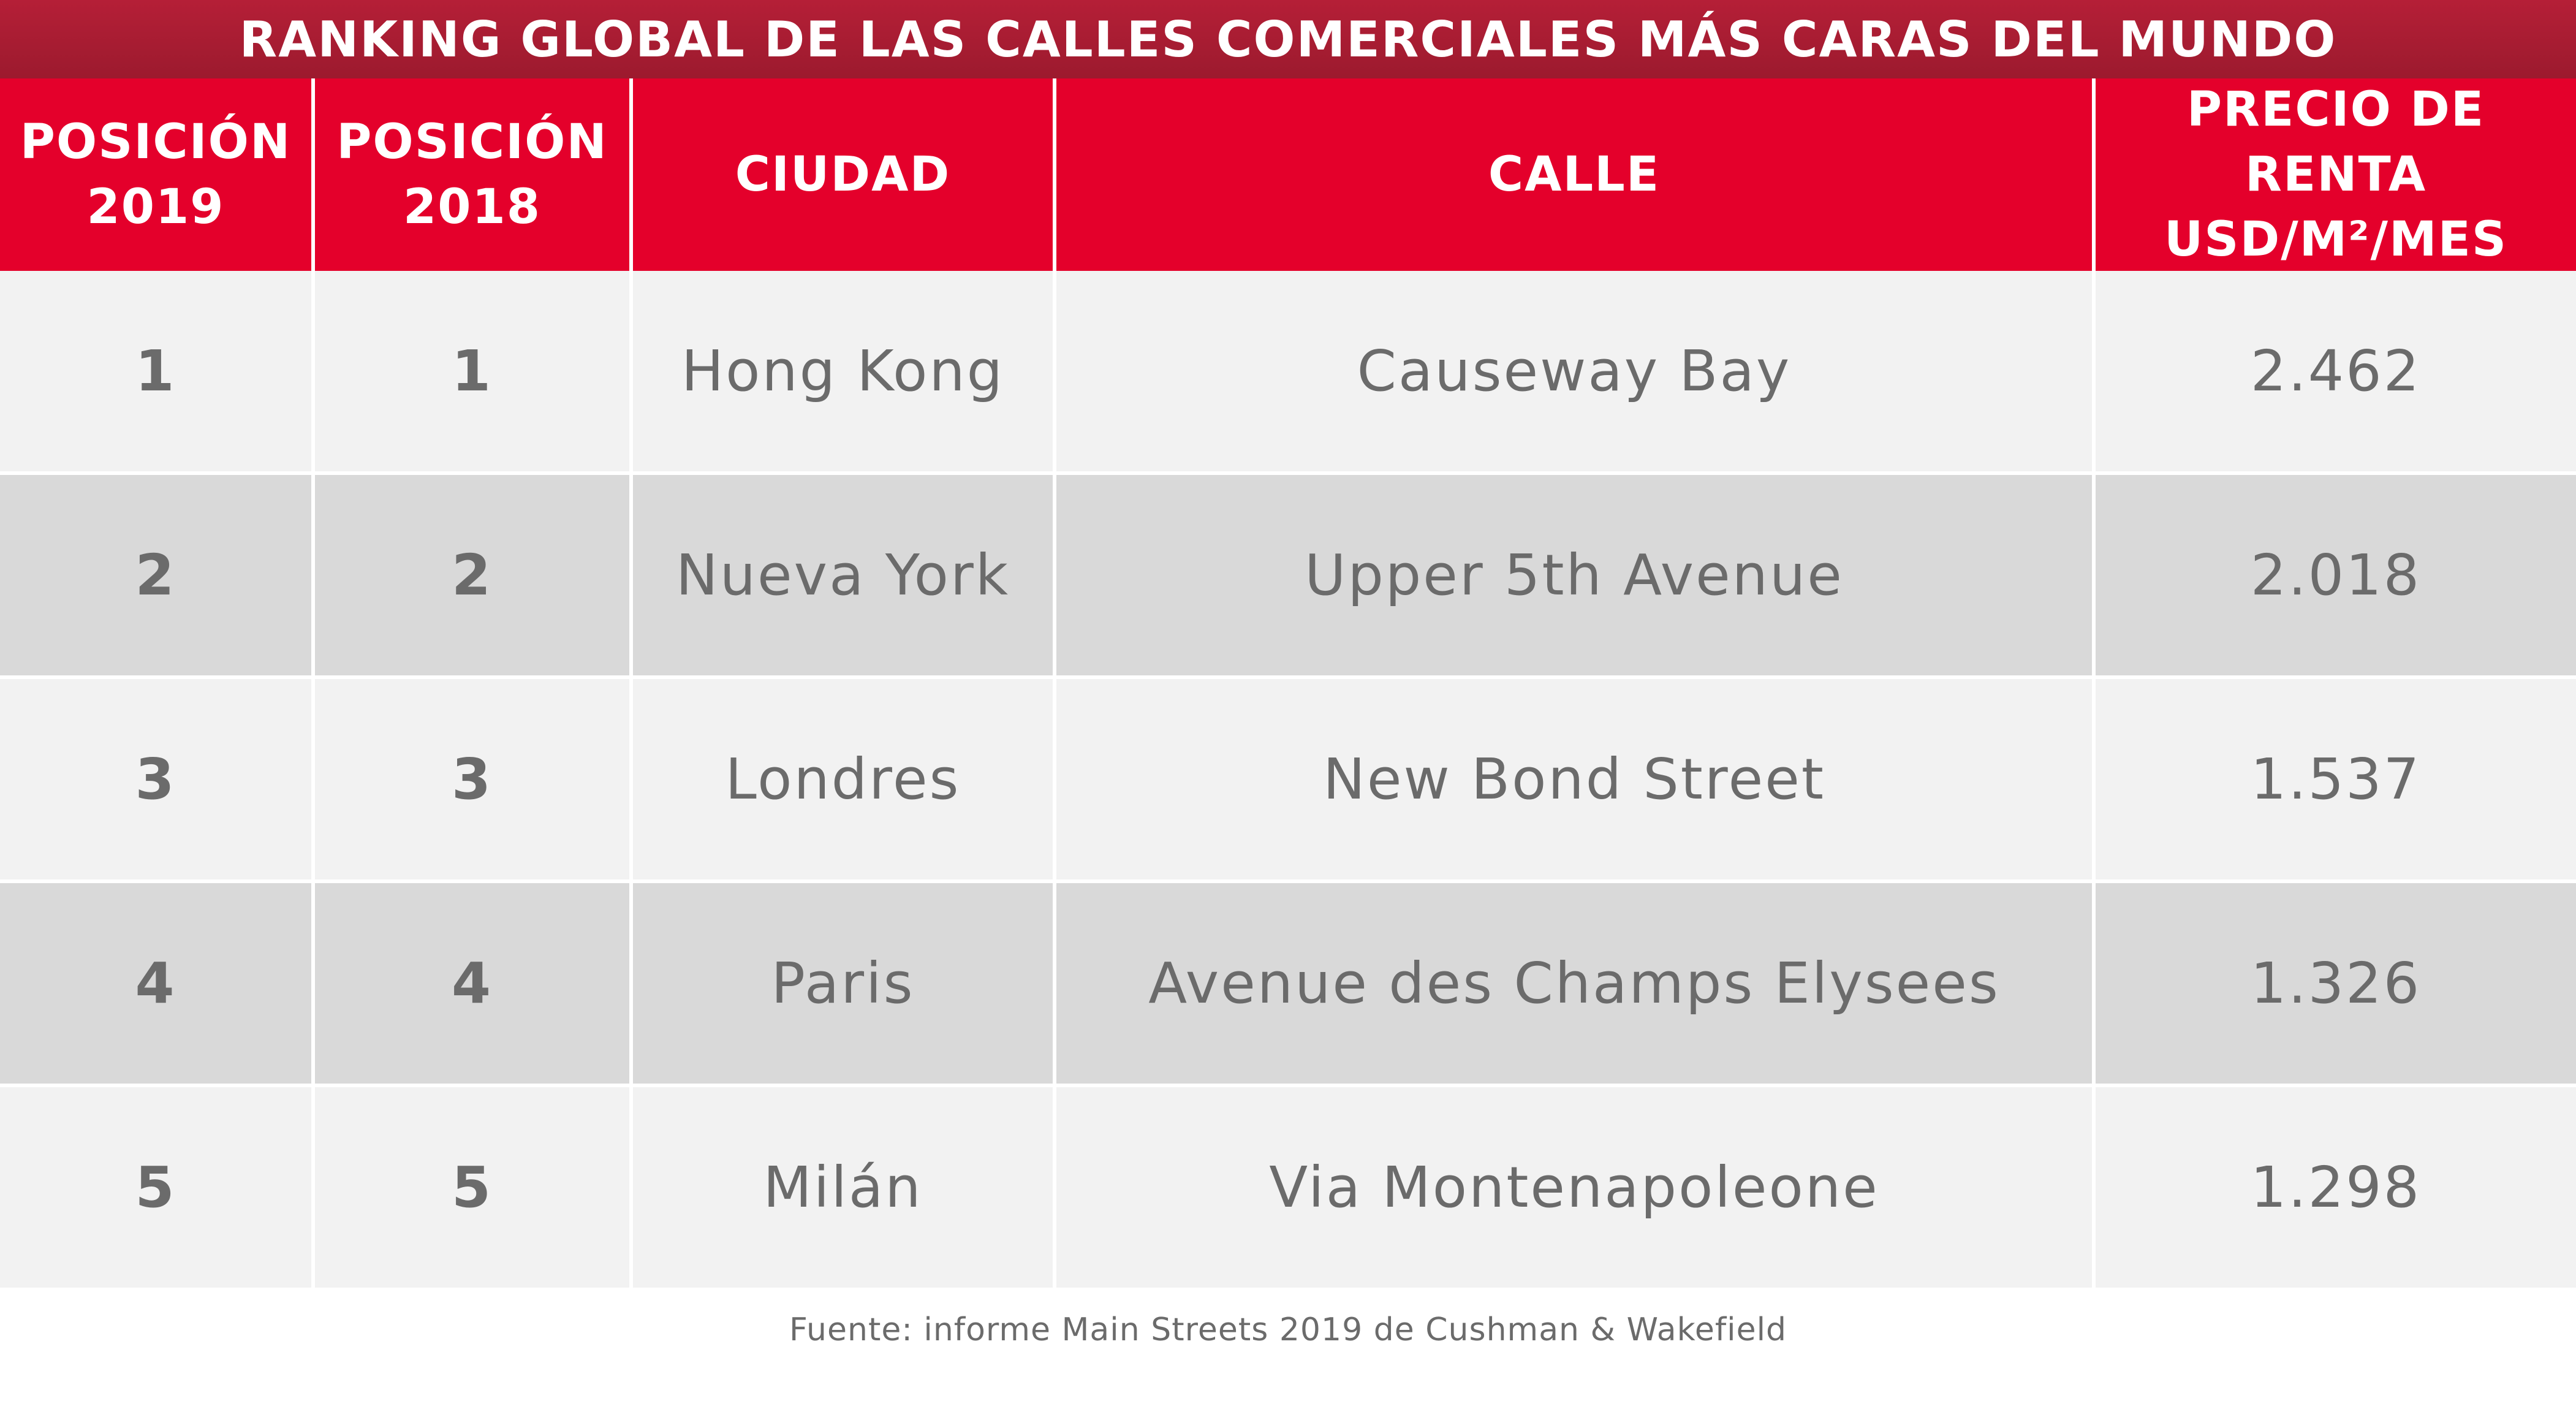  Describe the element at coordinates (155, 575) in the screenshot. I see `cell-position-2019: 2` at that location.